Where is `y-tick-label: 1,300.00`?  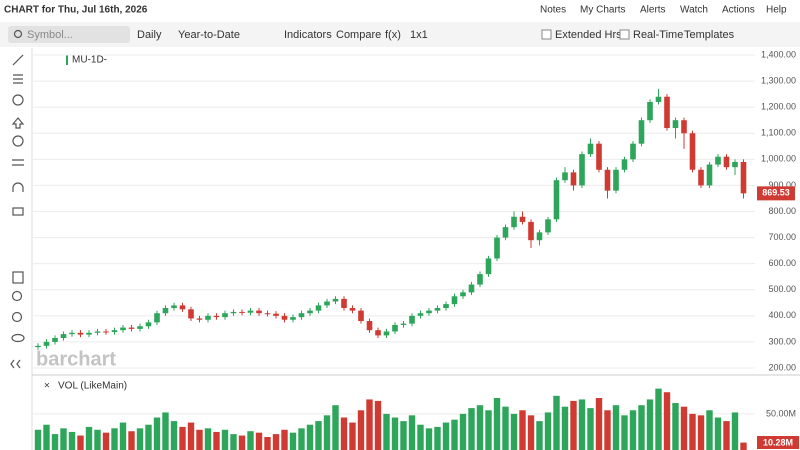
y-tick-label: 1,300.00 is located at coordinates (778, 80).